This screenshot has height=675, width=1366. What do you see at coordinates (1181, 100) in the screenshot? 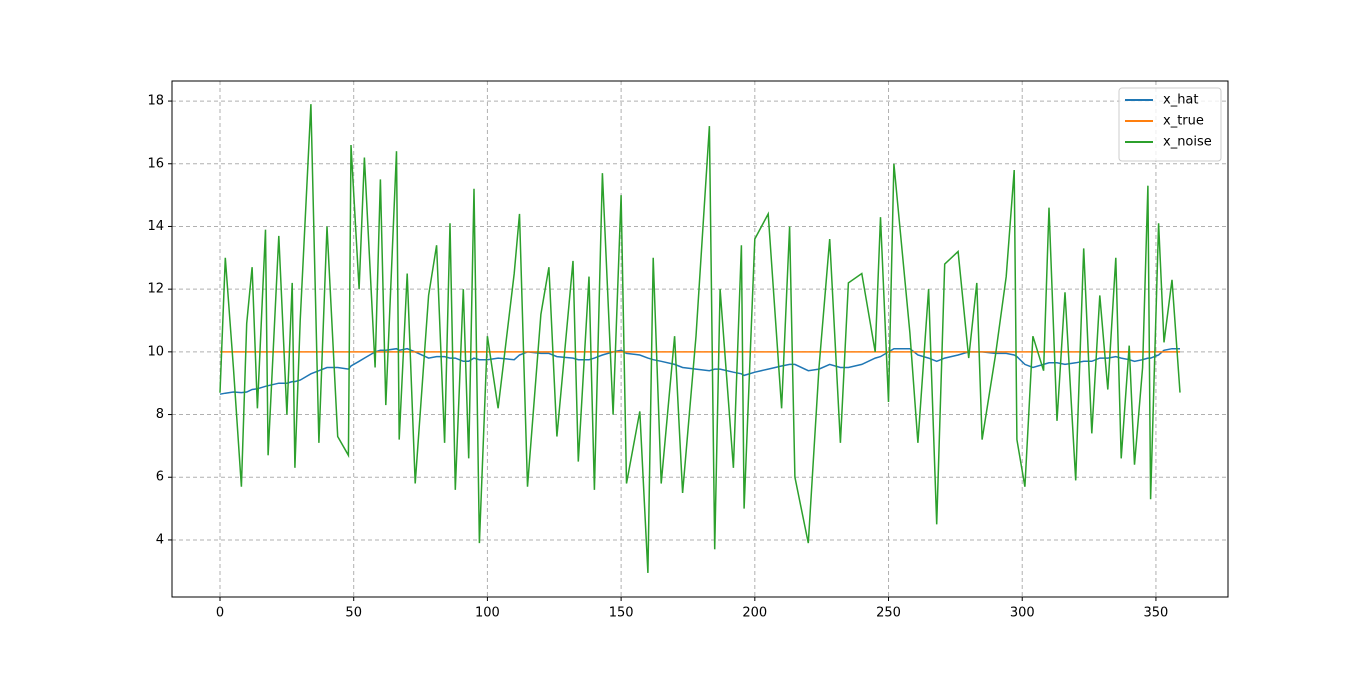
I see `legend-label: x_hat` at bounding box center [1181, 100].